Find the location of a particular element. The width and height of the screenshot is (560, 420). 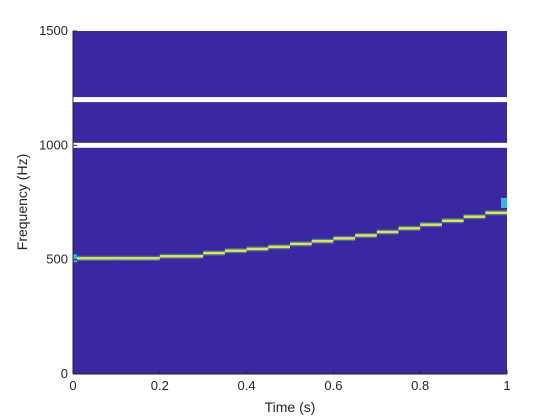

x-tick-label: 0.8 is located at coordinates (420, 385).